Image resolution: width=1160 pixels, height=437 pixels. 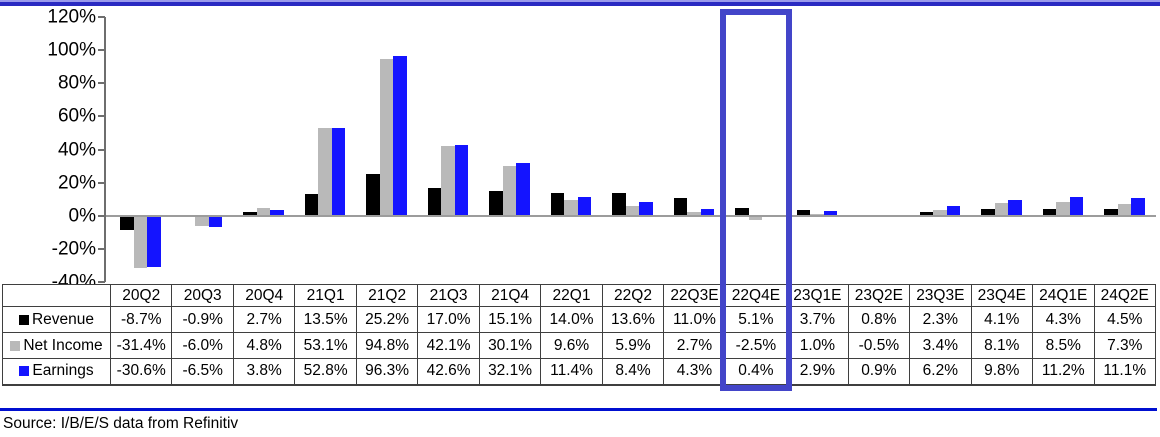 I want to click on col-header-20q2: 20Q2, so click(x=141, y=295).